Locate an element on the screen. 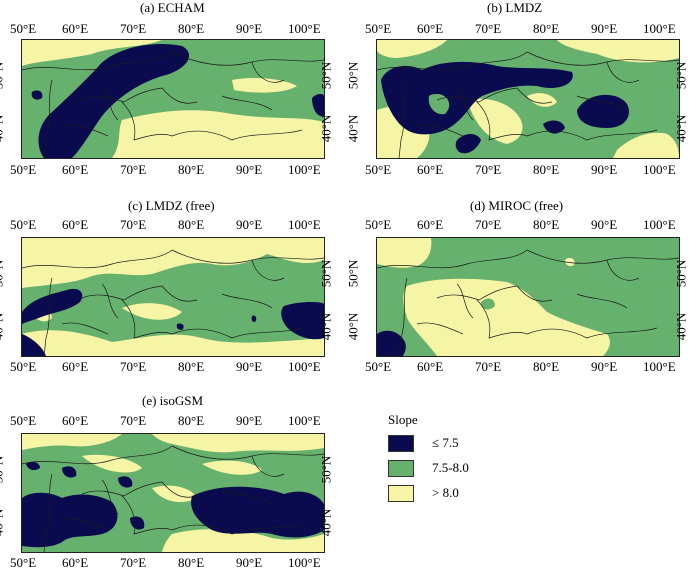 Image resolution: width=700 pixels, height=573 pixels. legend-item-mid: 7.5-8.0 is located at coordinates (428, 468).